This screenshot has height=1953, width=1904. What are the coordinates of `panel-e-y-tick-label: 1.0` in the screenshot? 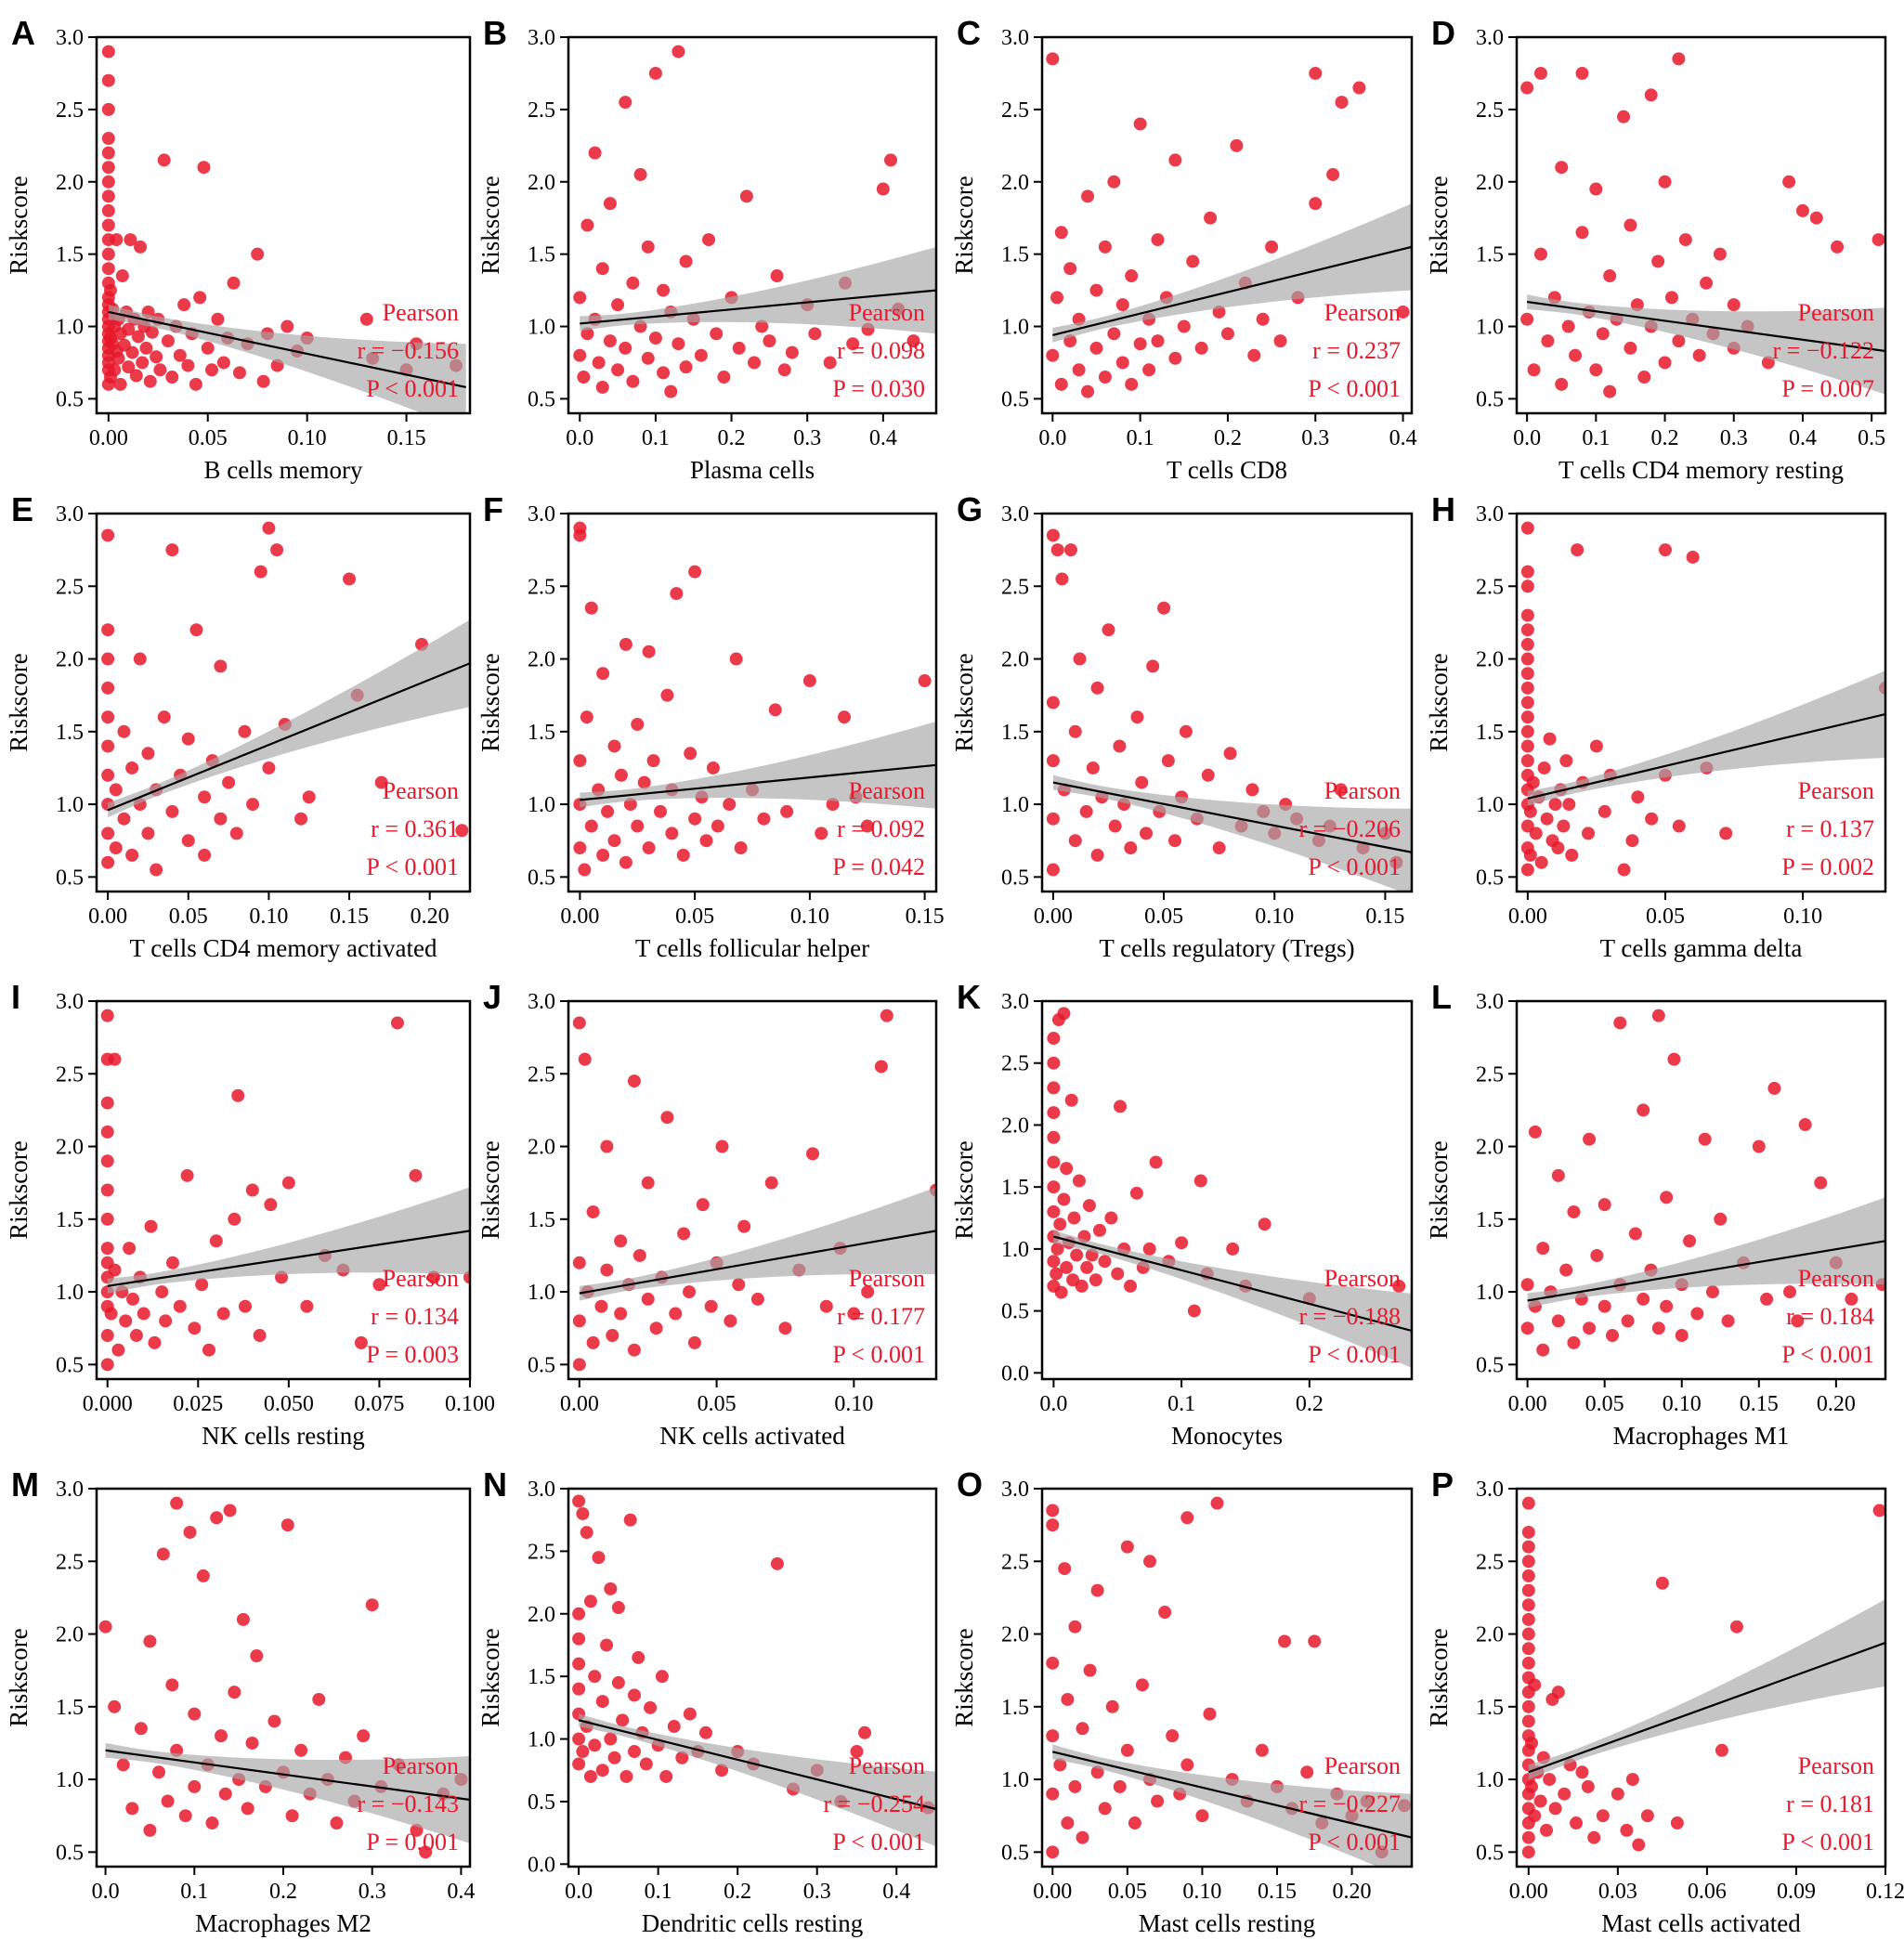 It's located at (70, 805).